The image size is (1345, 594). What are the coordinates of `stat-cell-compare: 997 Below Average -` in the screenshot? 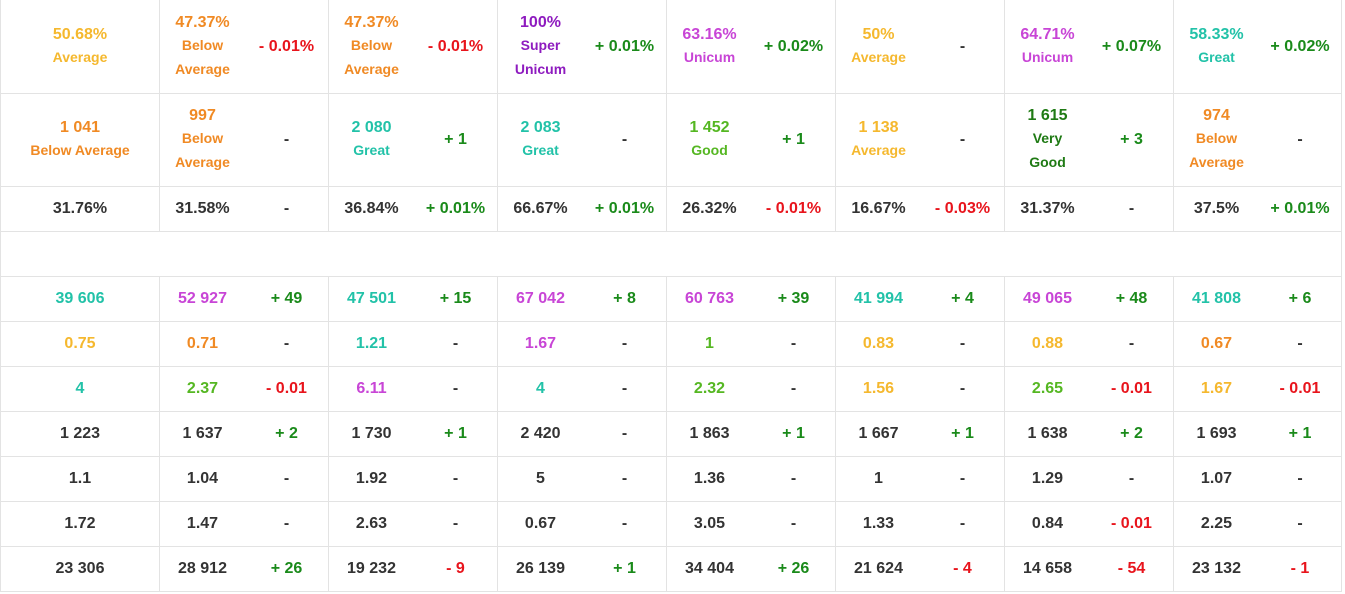 It's located at (244, 140).